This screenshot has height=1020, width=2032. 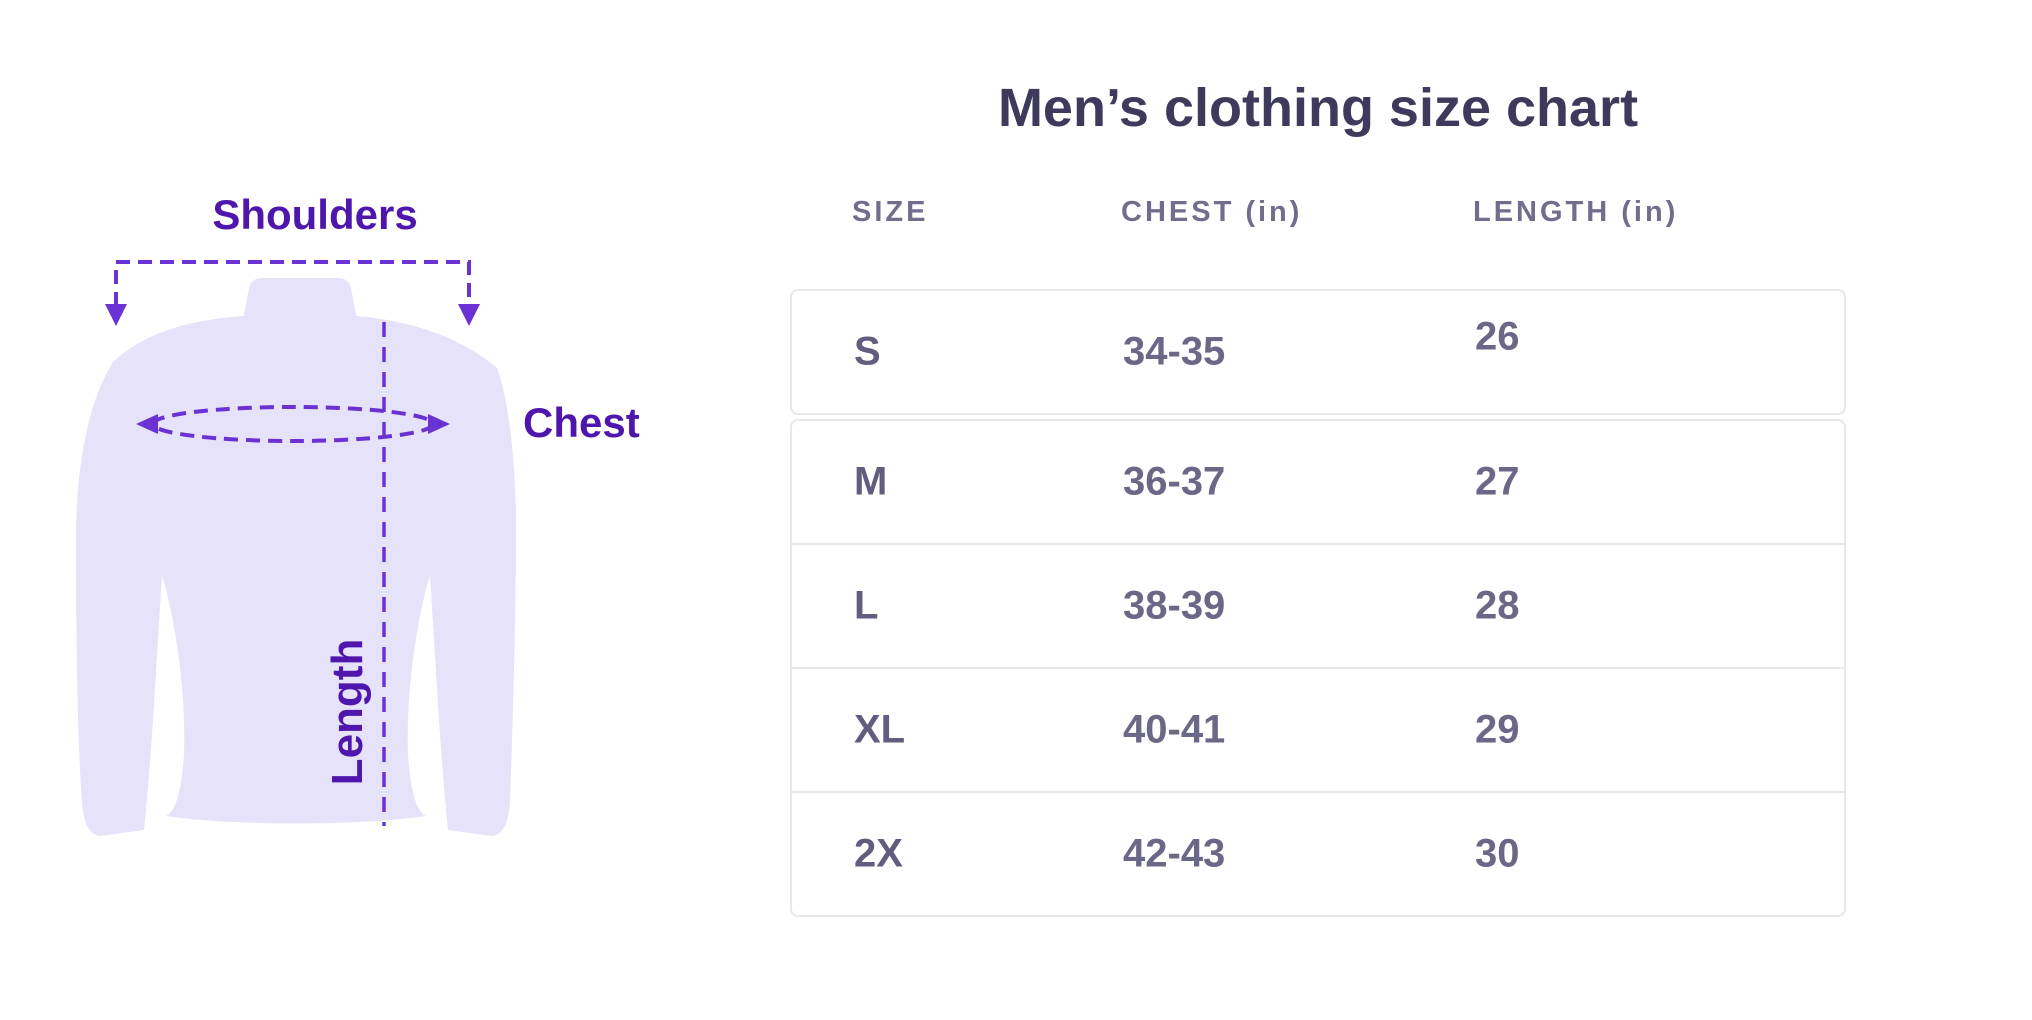 I want to click on size-value: 2X, so click(x=878, y=853).